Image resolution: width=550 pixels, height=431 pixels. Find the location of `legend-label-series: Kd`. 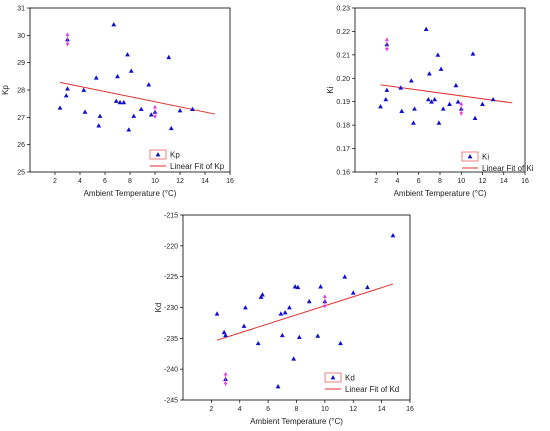

legend-label-series: Kd is located at coordinates (350, 378).